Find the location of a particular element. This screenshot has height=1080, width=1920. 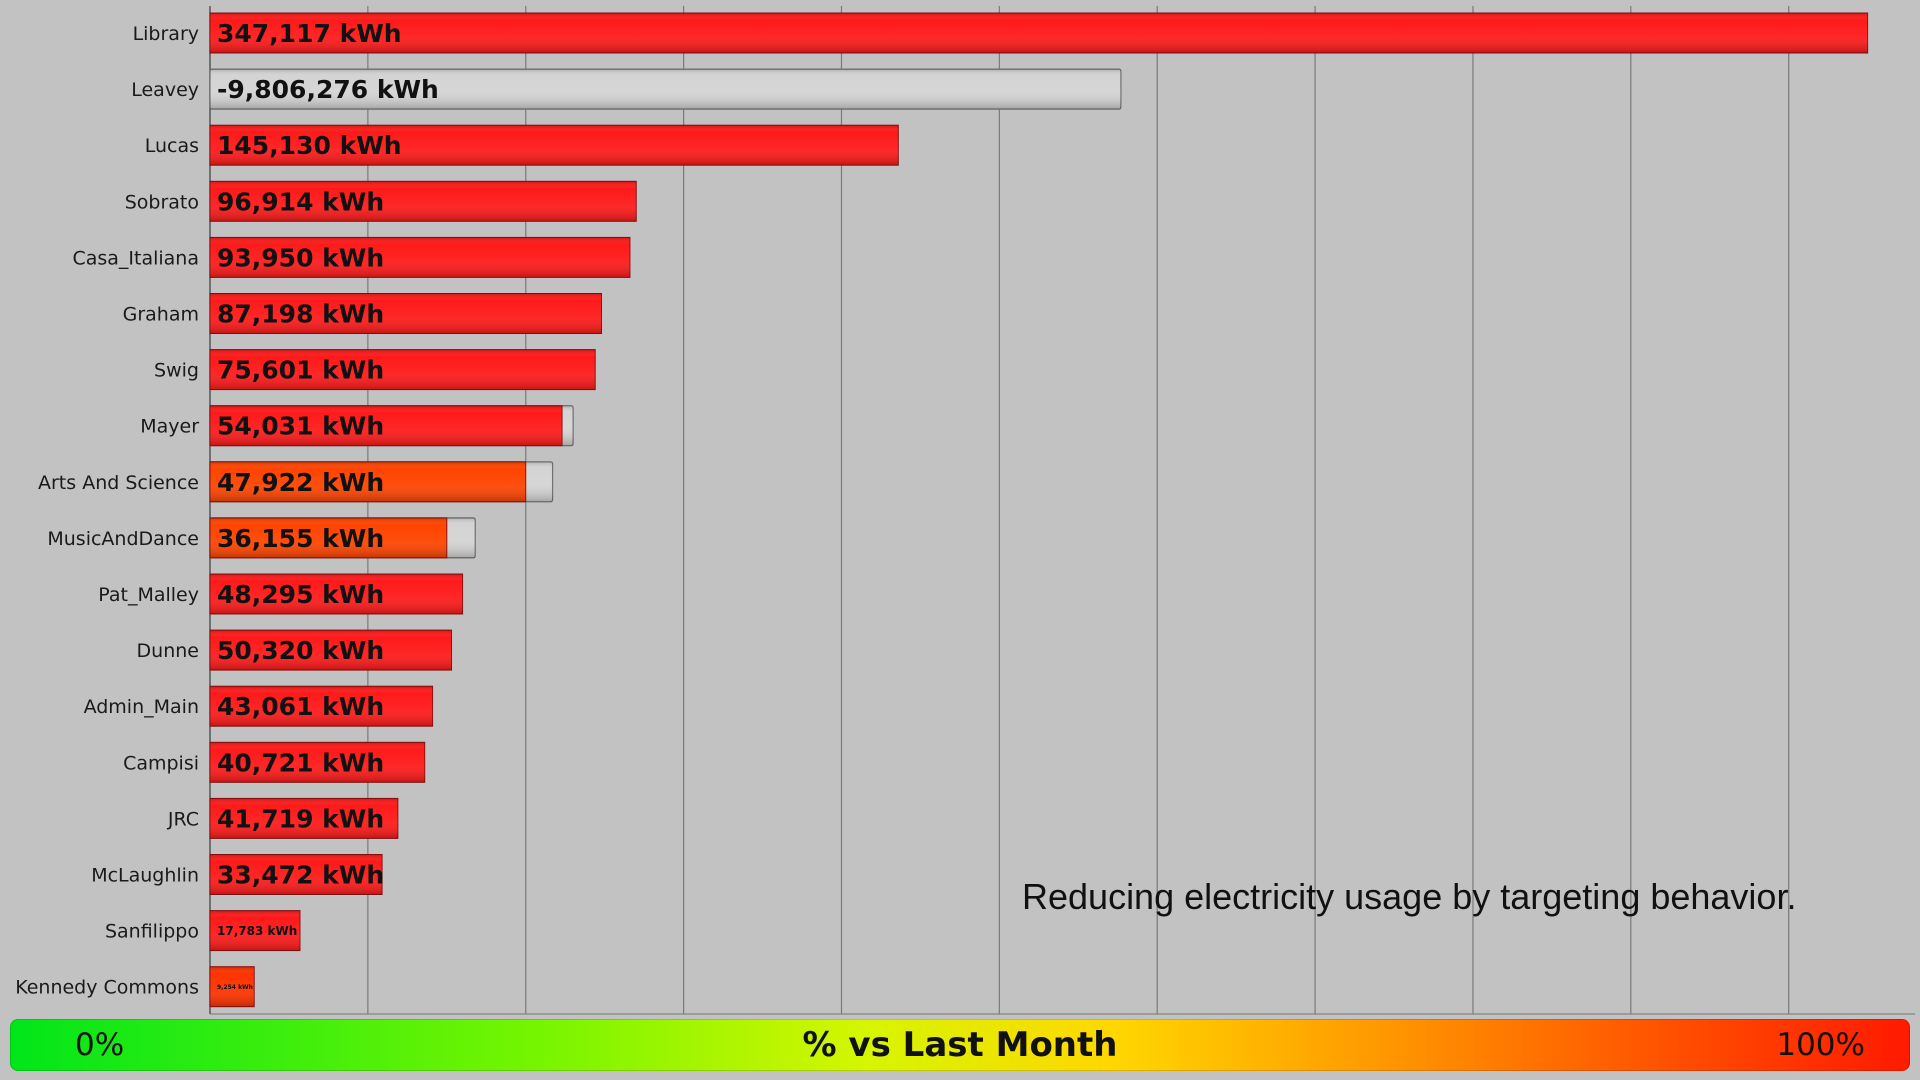

category-label: Sobrato is located at coordinates (162, 202).